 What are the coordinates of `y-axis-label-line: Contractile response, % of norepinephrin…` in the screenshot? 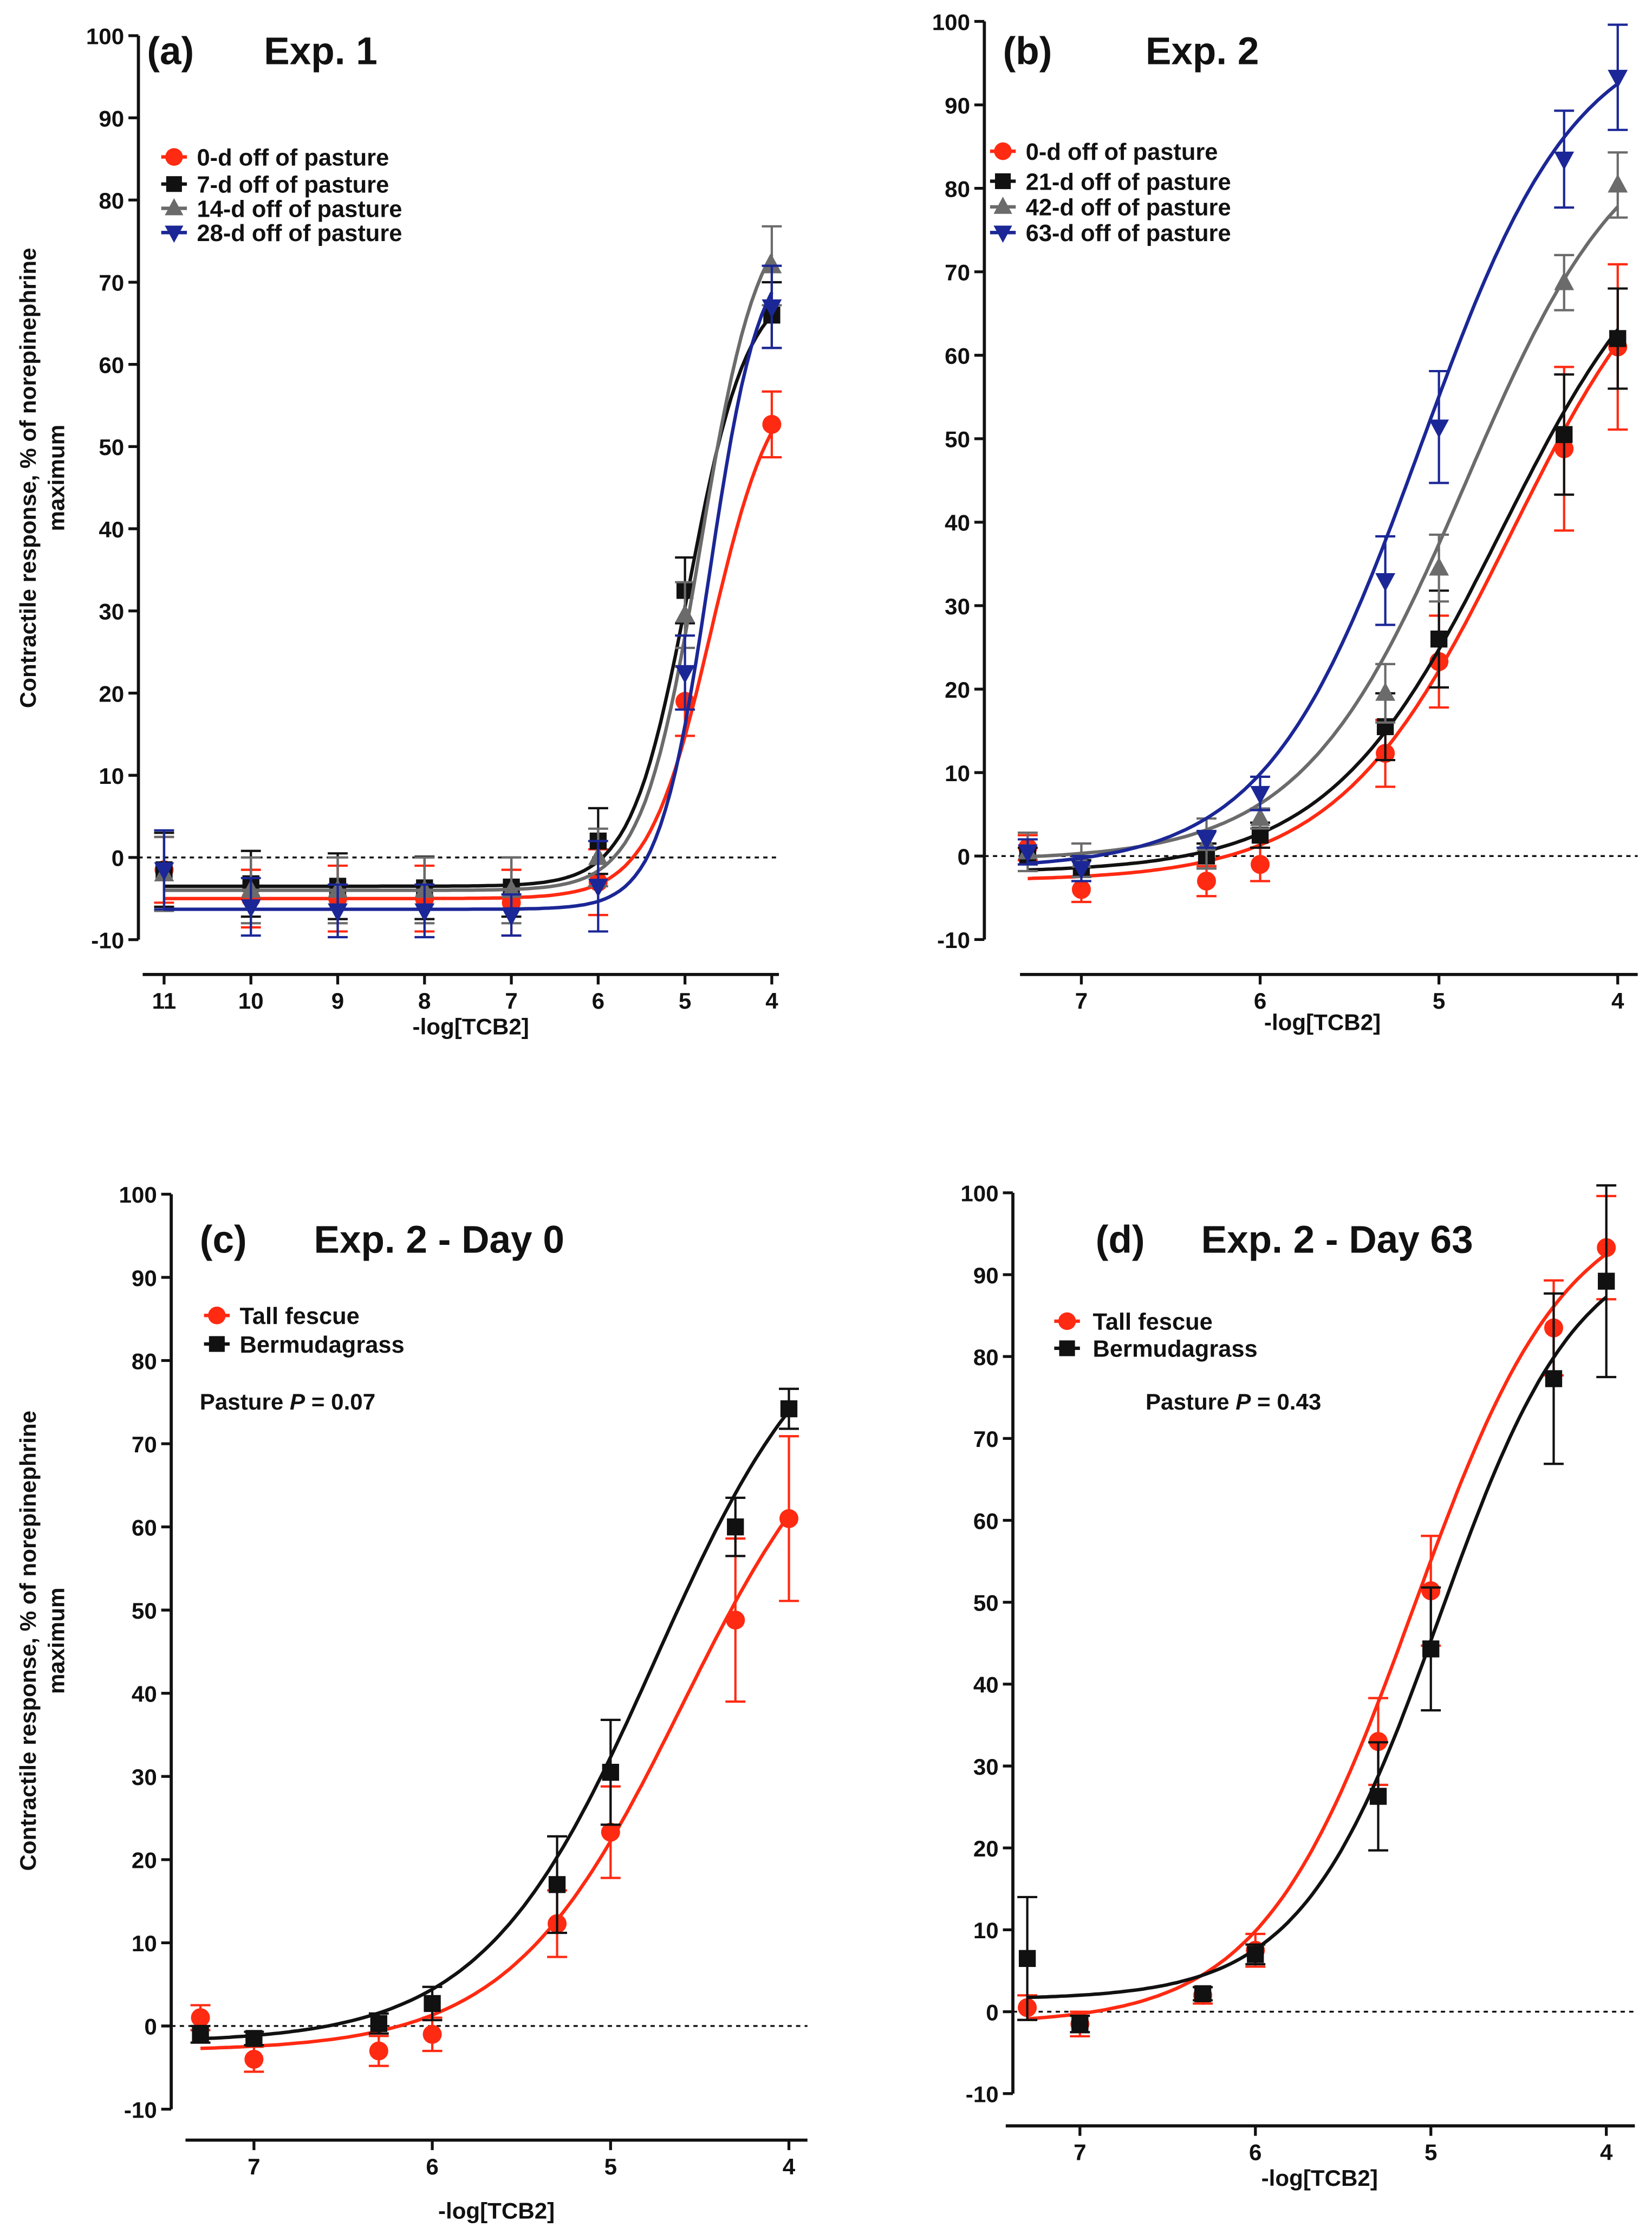 It's located at (28, 1641).